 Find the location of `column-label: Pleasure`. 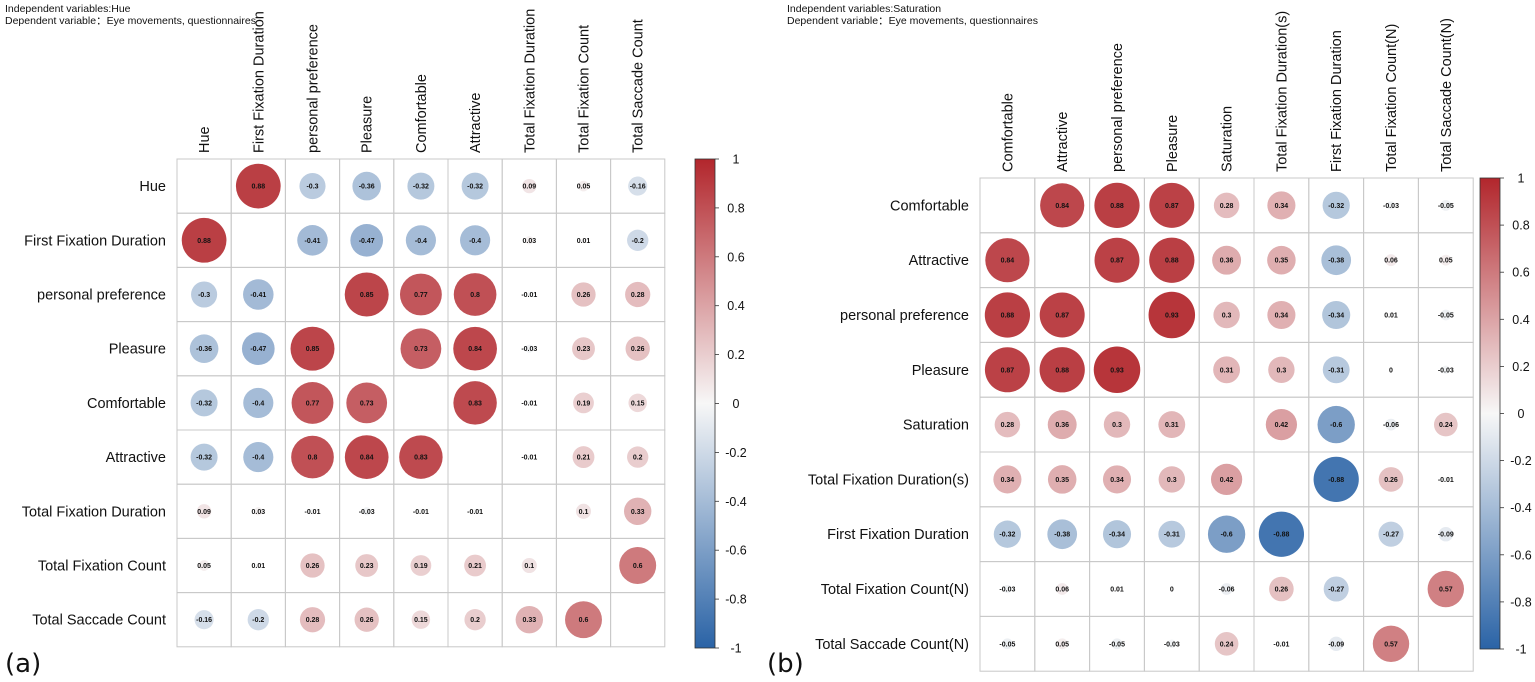

column-label: Pleasure is located at coordinates (368, 124).